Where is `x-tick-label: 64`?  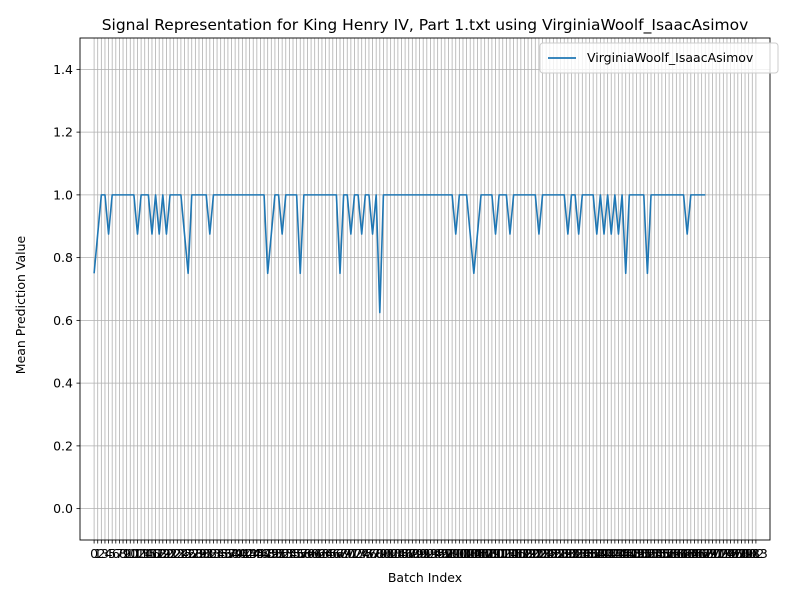
x-tick-label: 64 is located at coordinates (326, 553).